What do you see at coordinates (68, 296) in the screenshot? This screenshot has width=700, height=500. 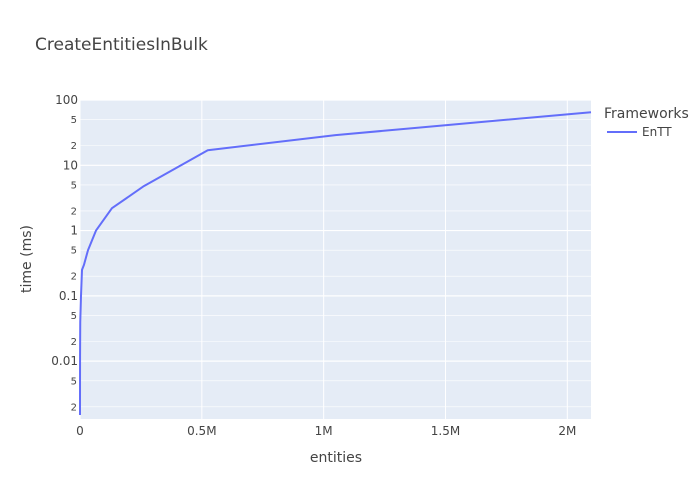 I see `y-tick-label: 0.1` at bounding box center [68, 296].